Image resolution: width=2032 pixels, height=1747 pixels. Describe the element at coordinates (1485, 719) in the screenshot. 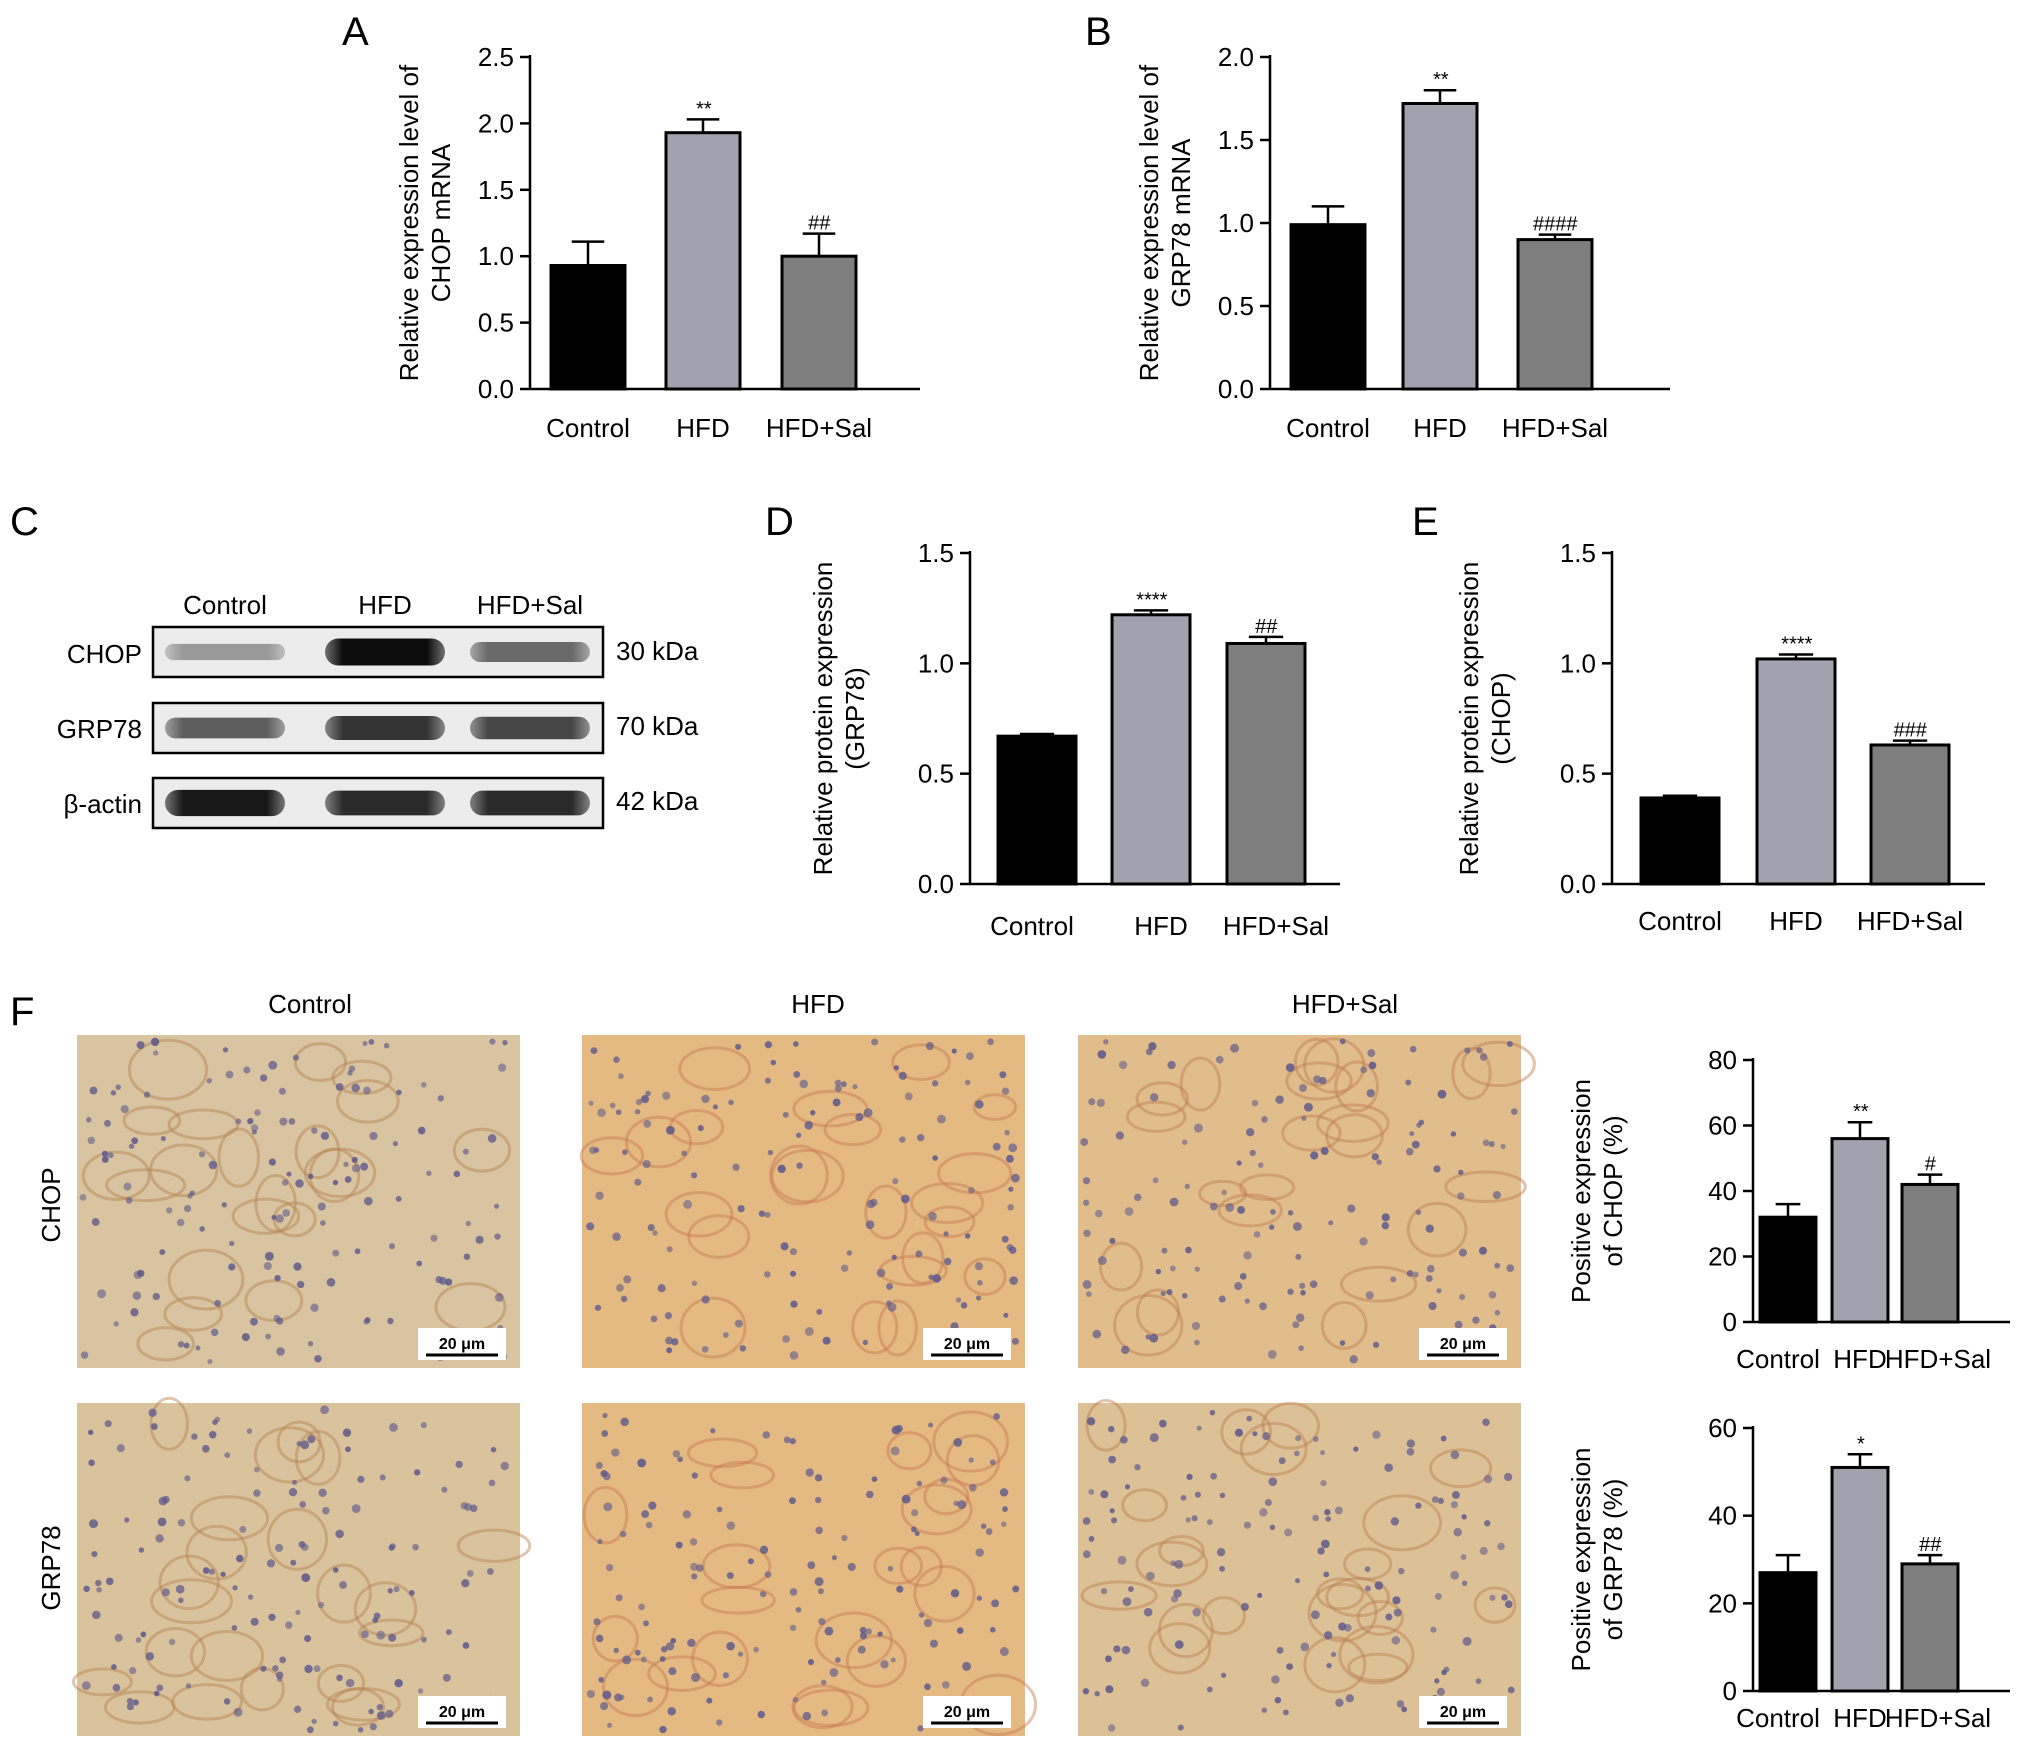

I see `y-axis-label: Relative protein expression(CHOP)` at that location.